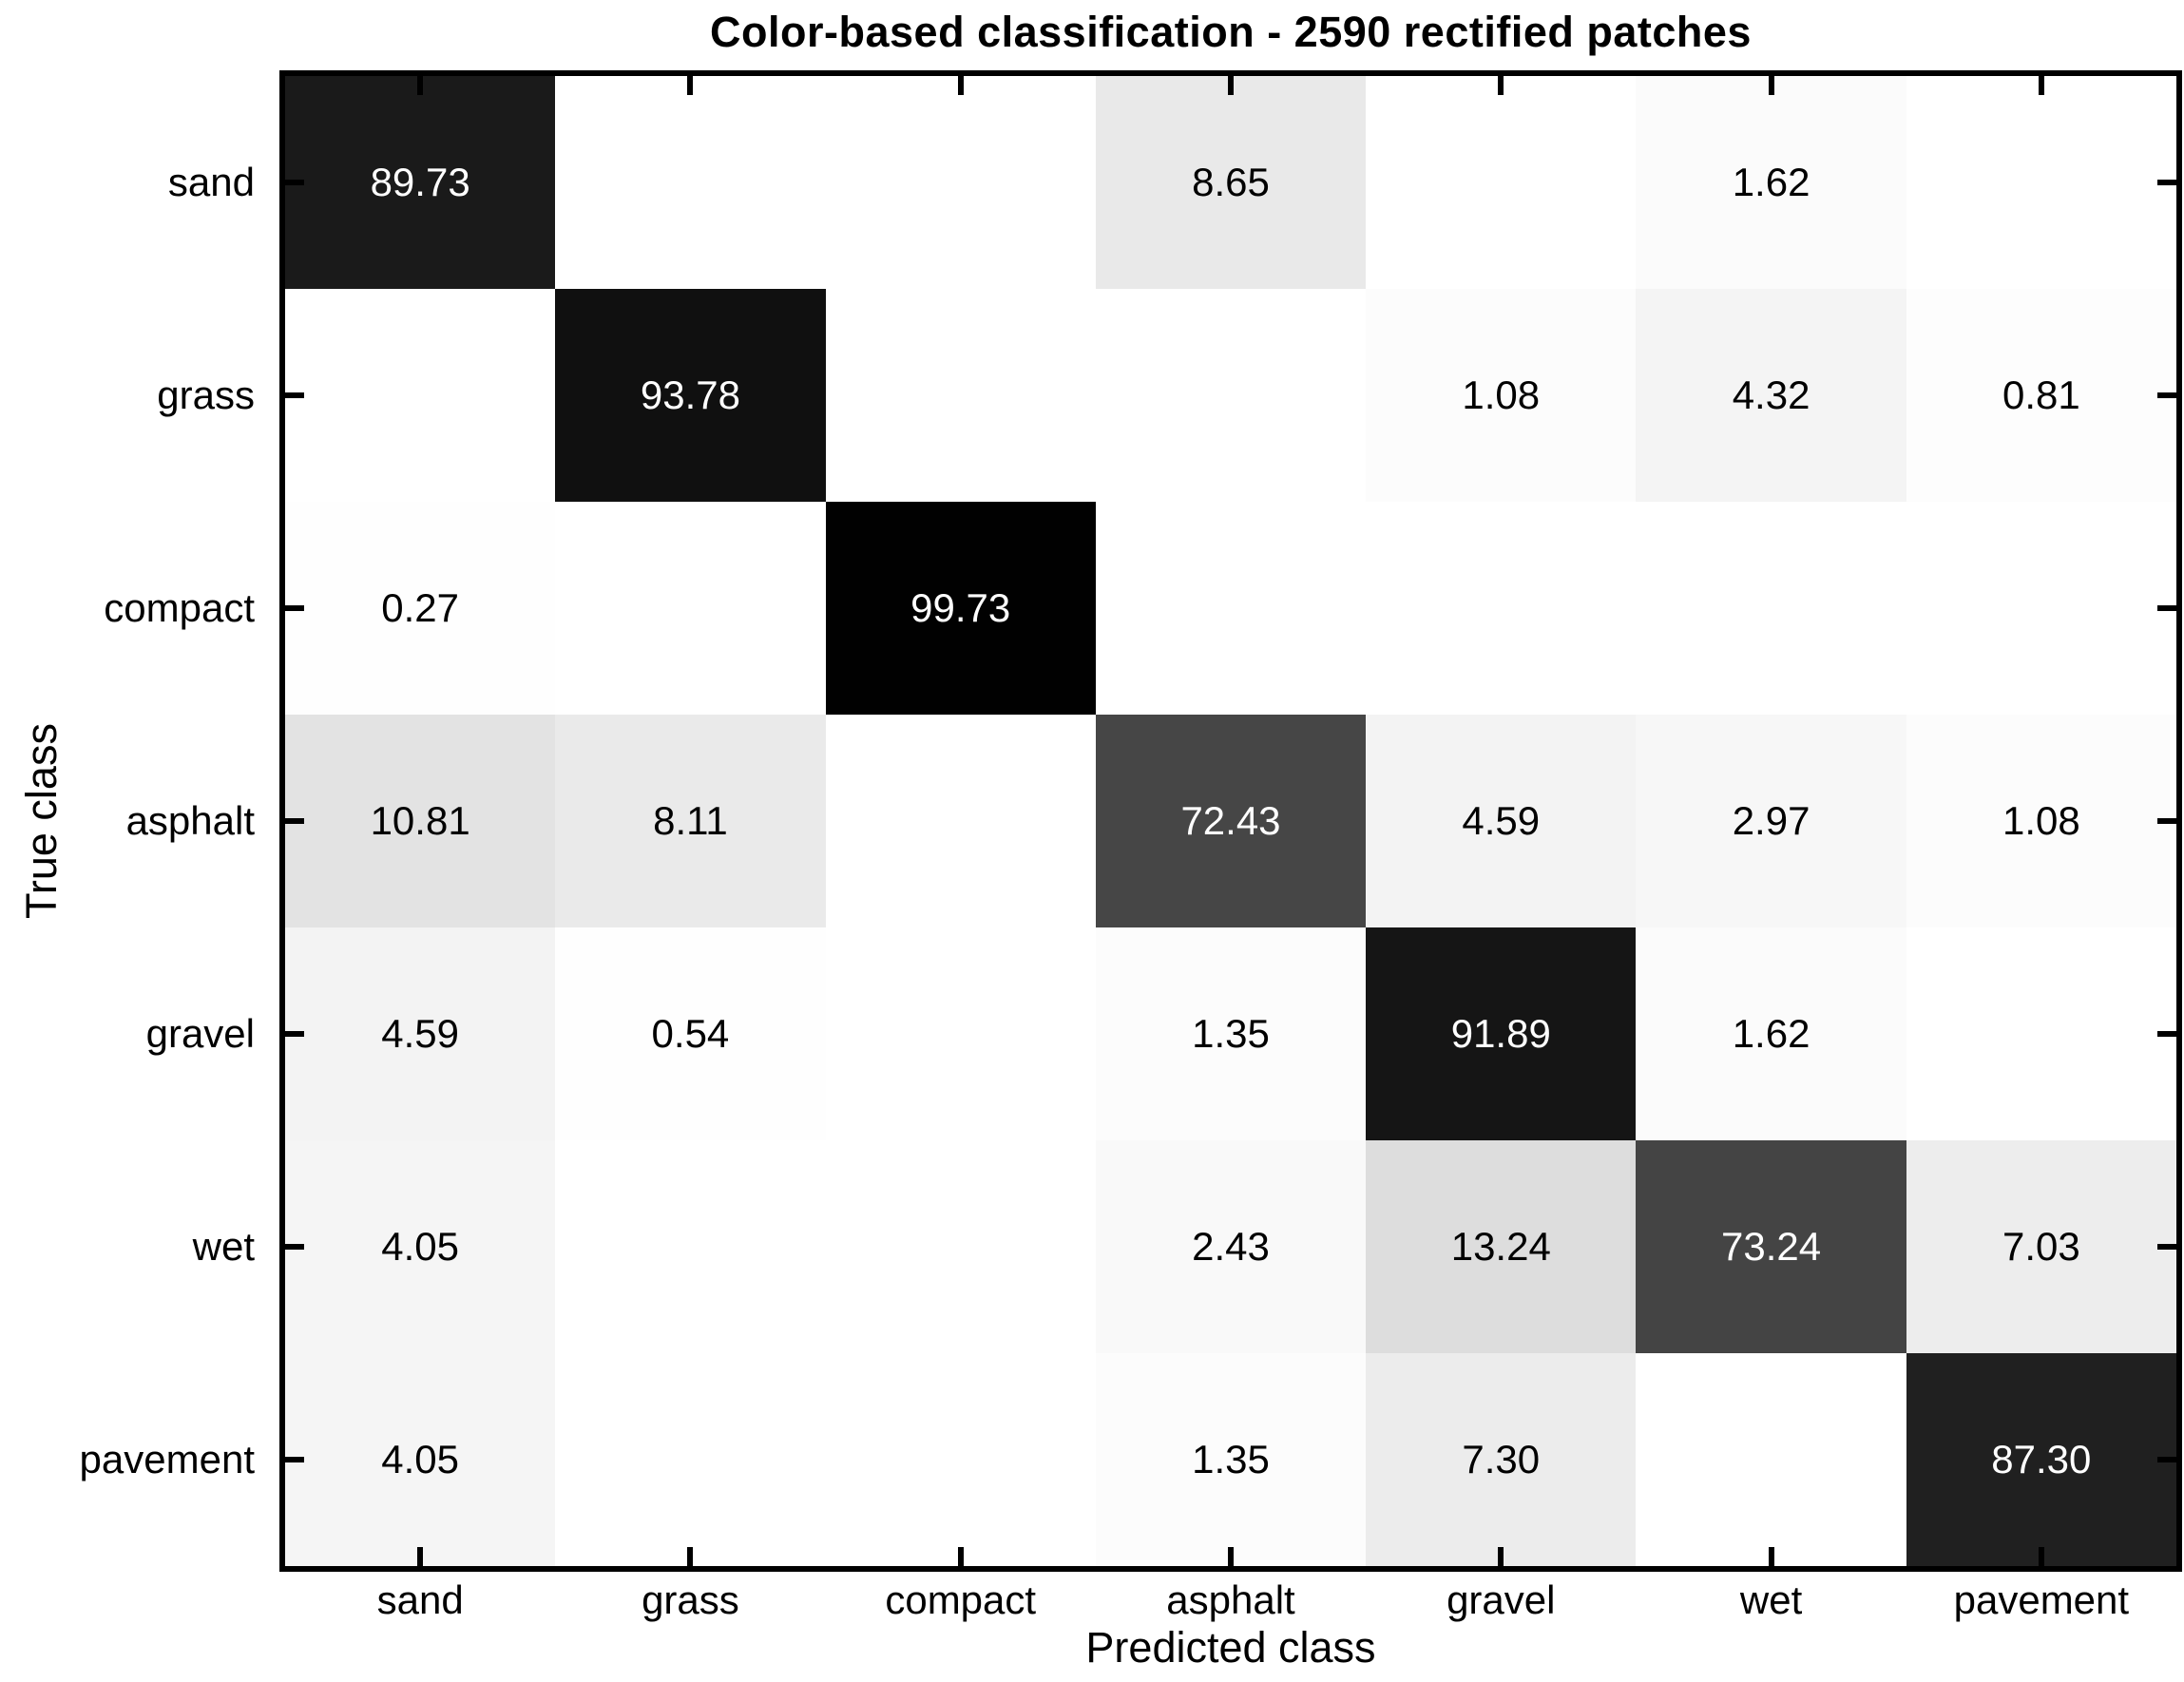 Image resolution: width=2184 pixels, height=1682 pixels. What do you see at coordinates (1501, 608) in the screenshot?
I see `matrix-cell-compact-gravel` at bounding box center [1501, 608].